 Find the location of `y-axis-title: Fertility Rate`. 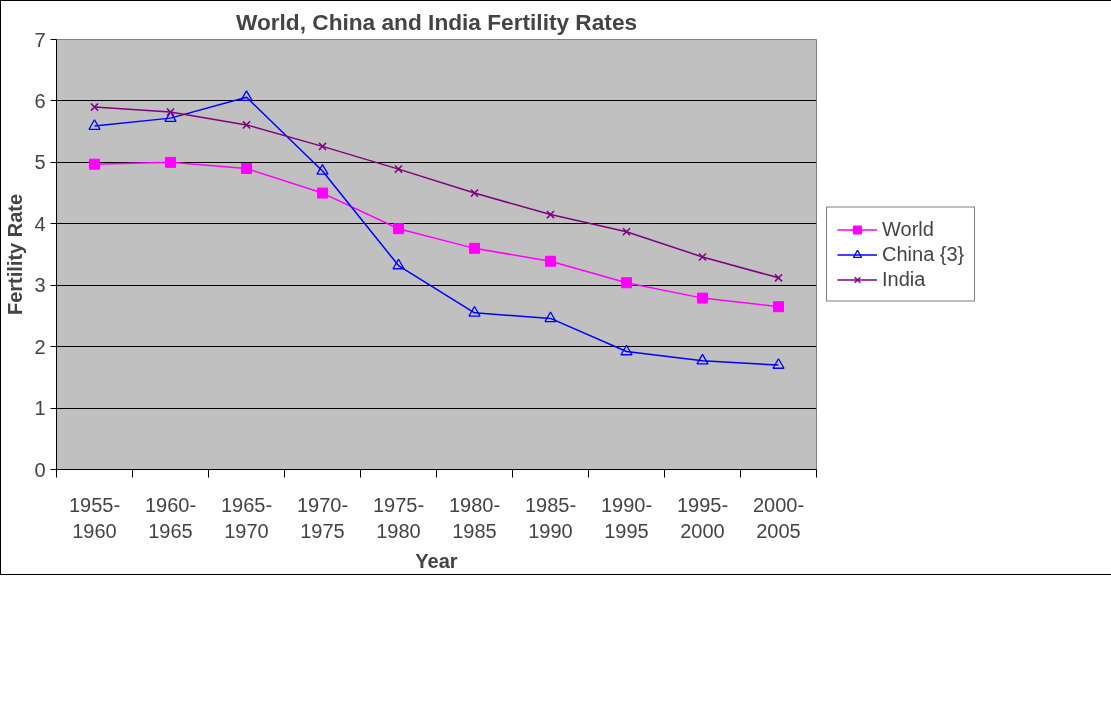

y-axis-title: Fertility Rate is located at coordinates (15, 254).